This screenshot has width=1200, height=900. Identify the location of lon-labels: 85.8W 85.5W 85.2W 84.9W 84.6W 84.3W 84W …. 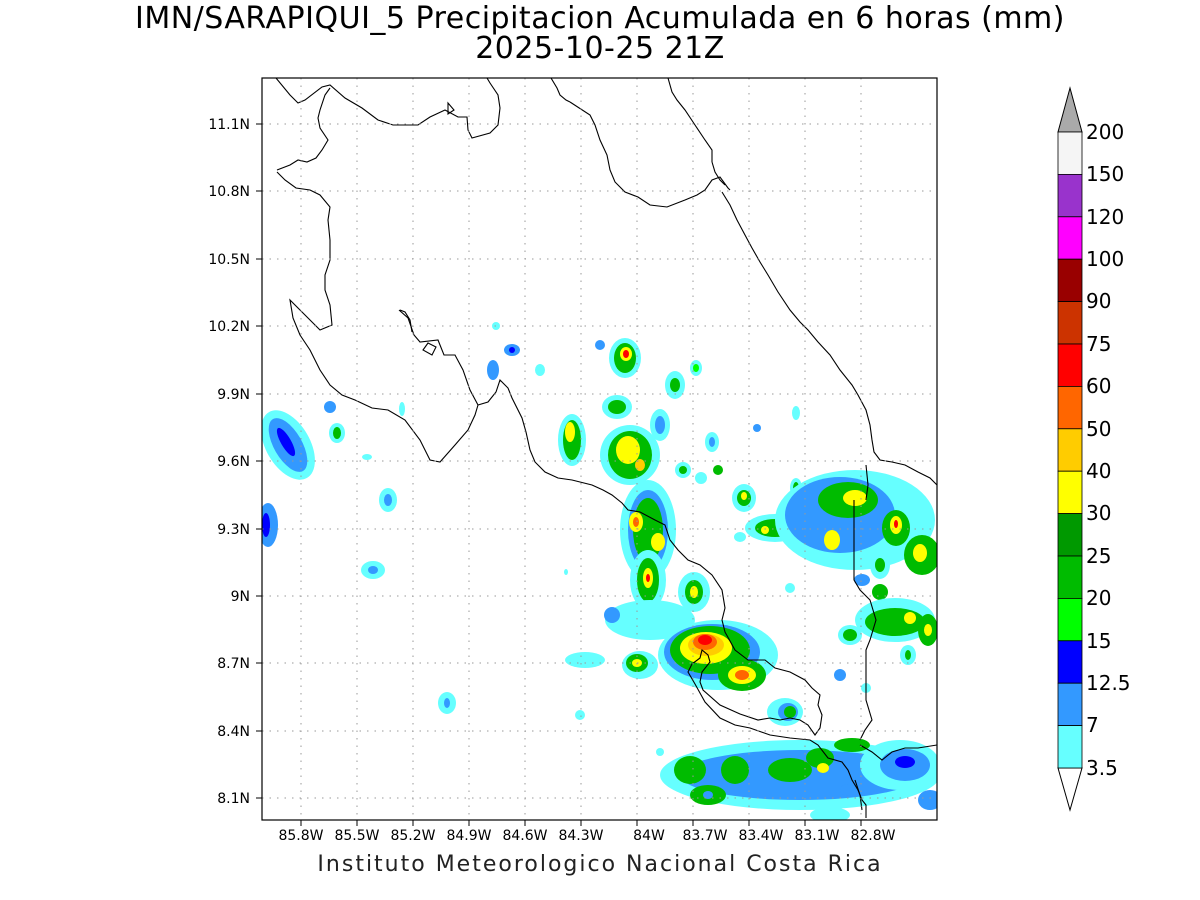
(586, 836).